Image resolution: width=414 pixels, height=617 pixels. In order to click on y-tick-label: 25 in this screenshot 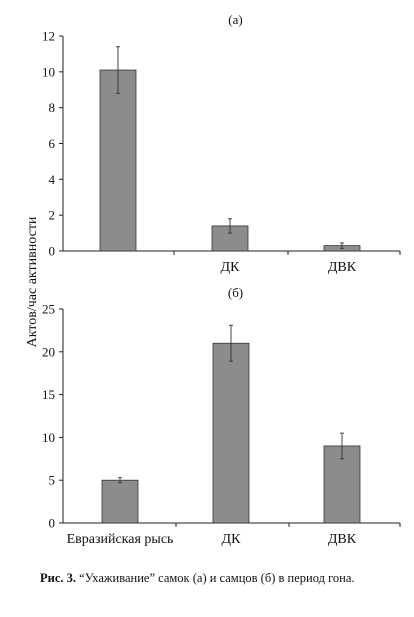, I will do `click(48, 309)`.